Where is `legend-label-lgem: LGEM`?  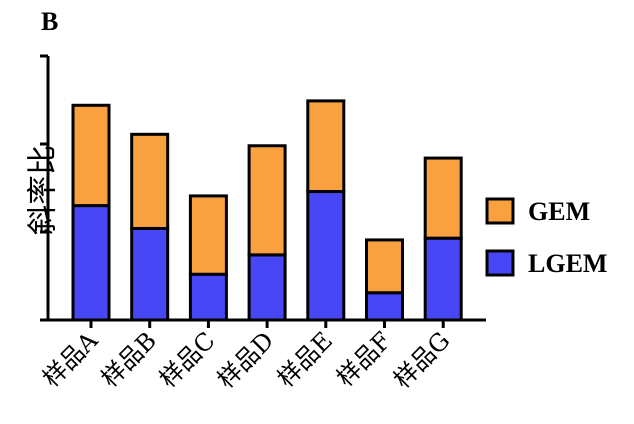
legend-label-lgem: LGEM is located at coordinates (567, 263).